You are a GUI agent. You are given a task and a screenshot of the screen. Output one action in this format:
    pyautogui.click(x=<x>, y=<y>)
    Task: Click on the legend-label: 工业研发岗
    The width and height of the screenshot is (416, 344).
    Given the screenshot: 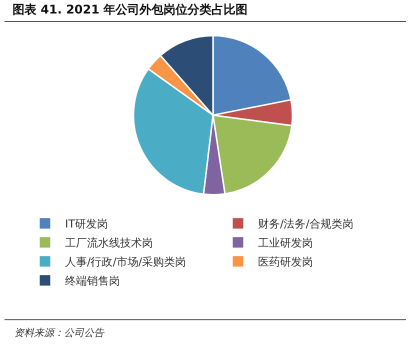 What is the action you would take?
    pyautogui.click(x=285, y=243)
    